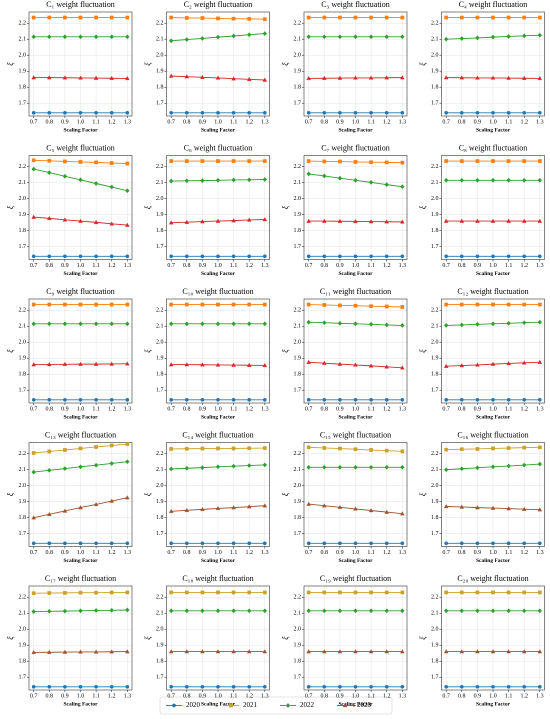 The image size is (550, 719). Describe the element at coordinates (492, 578) in the screenshot. I see `chart-title: C₂₀ weight fluctuation` at that location.